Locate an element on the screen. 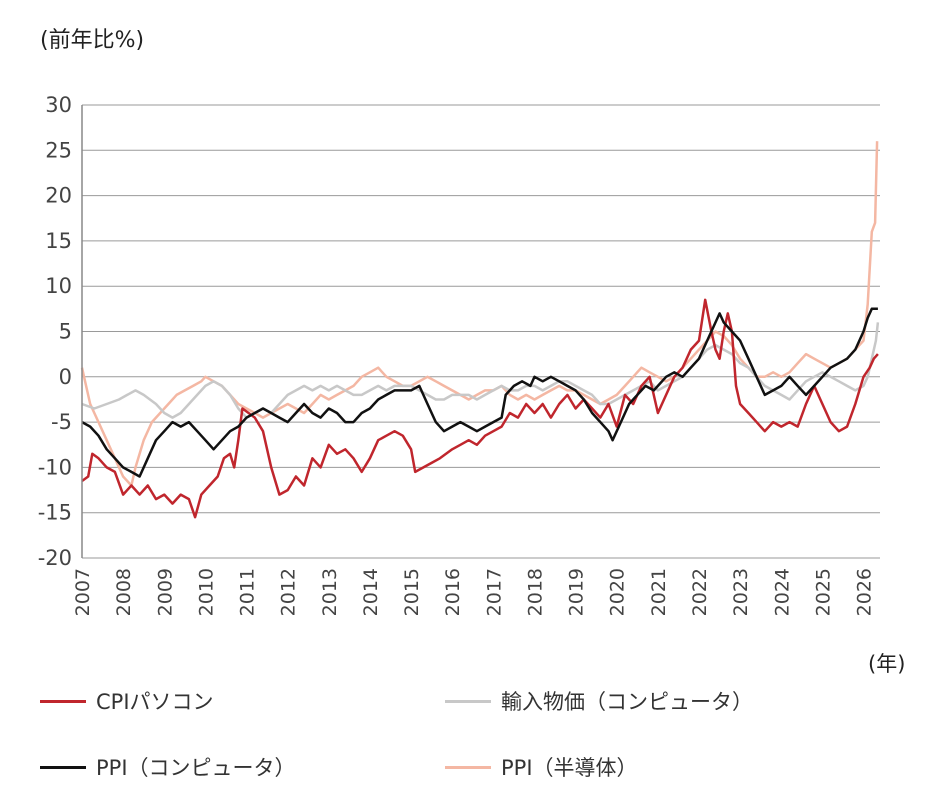  y-tick-label: 20 is located at coordinates (58, 196).